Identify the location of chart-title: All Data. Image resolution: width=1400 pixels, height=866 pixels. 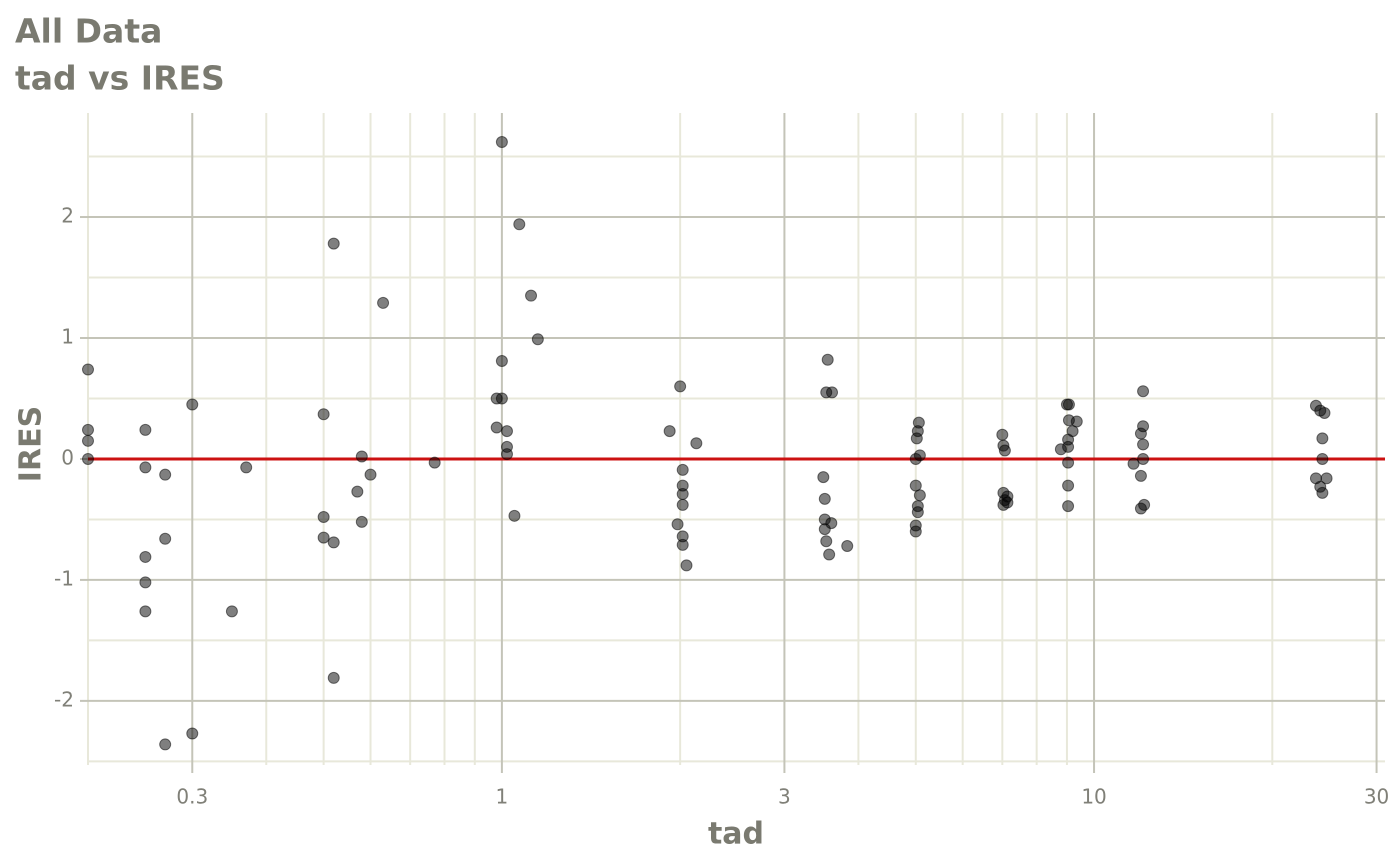
(88, 31).